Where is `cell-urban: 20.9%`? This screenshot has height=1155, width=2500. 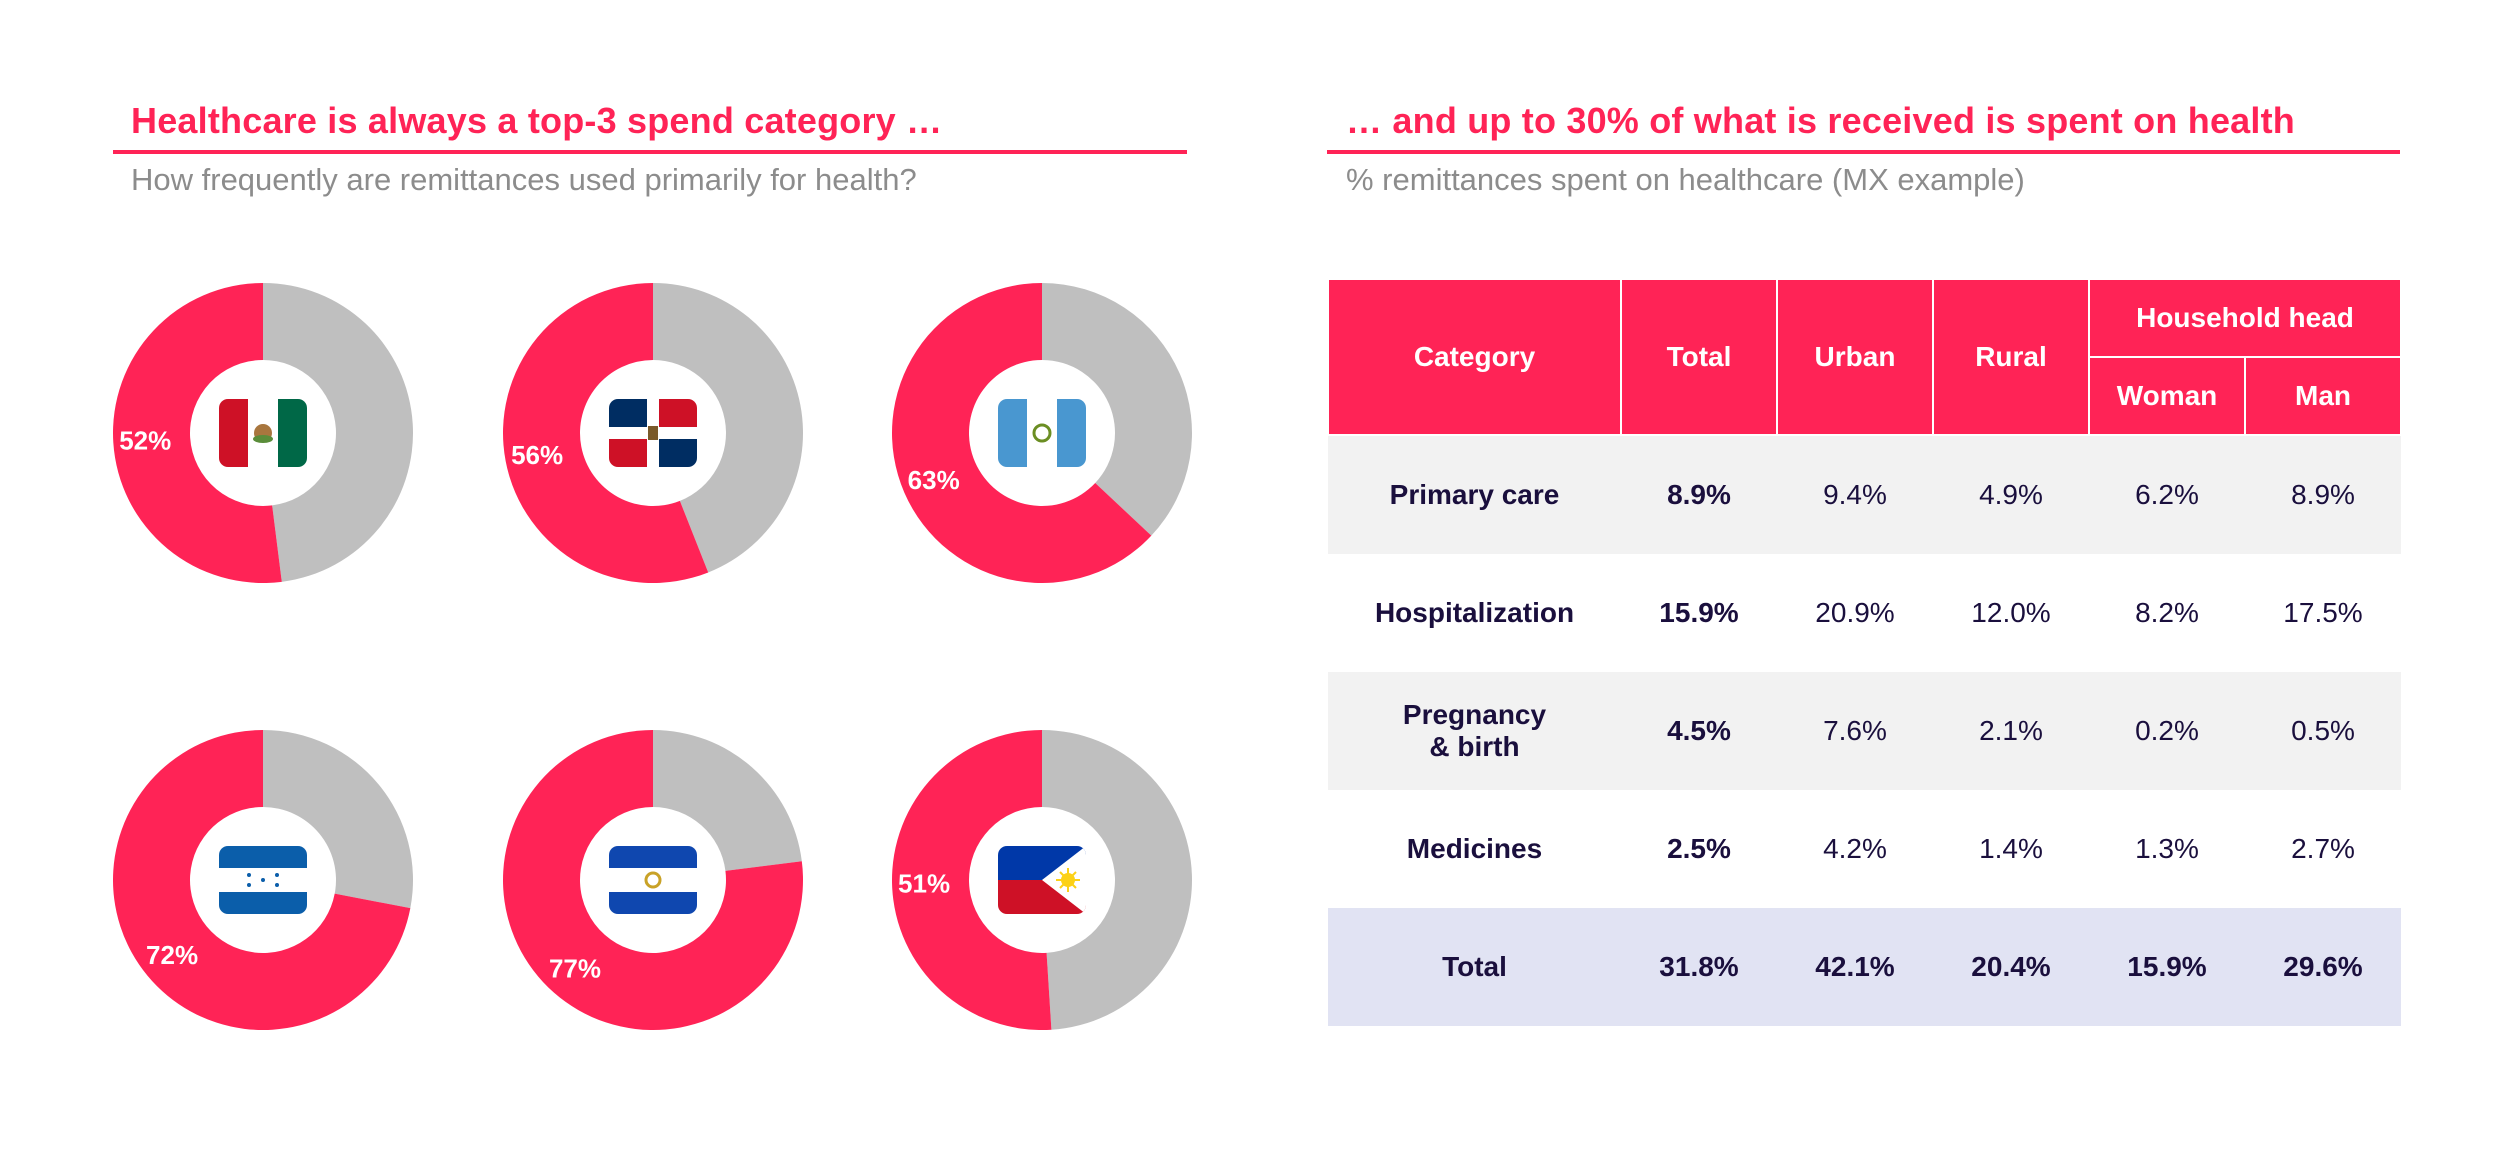 cell-urban: 20.9% is located at coordinates (1855, 612).